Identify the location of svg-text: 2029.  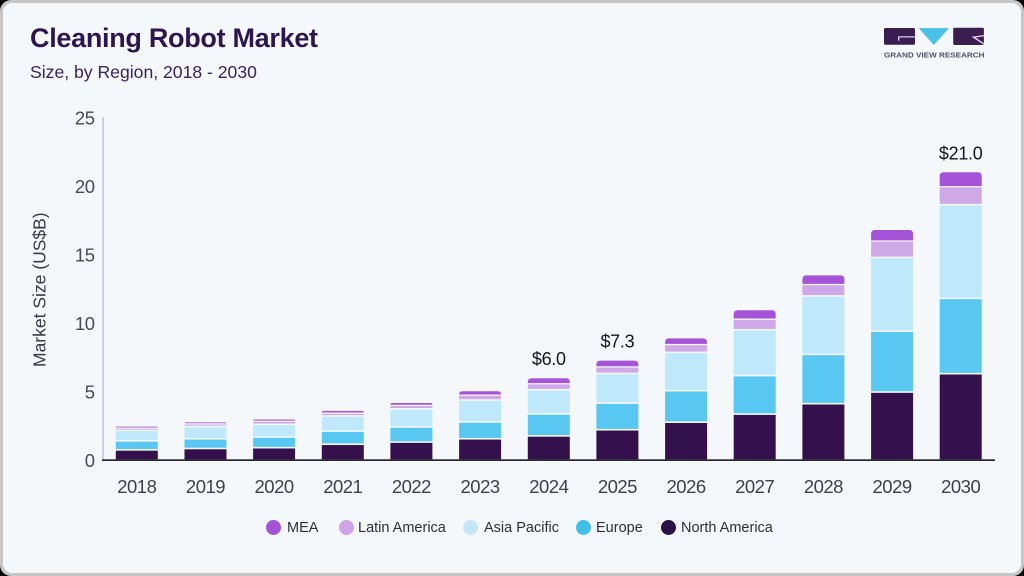
(892, 486).